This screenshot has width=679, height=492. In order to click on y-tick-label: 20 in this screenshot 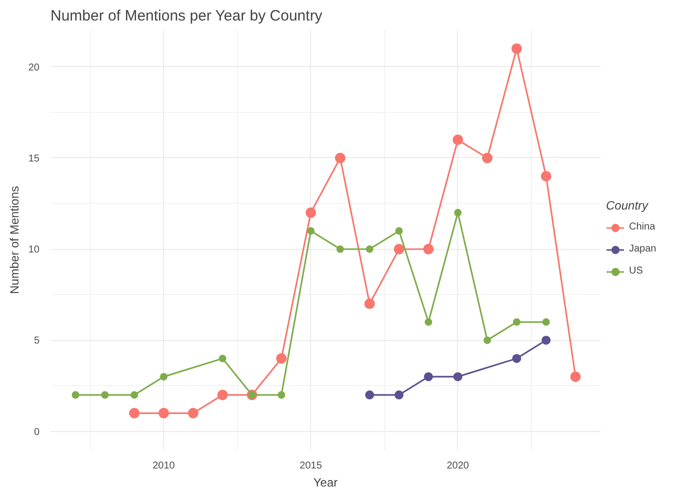, I will do `click(34, 68)`.